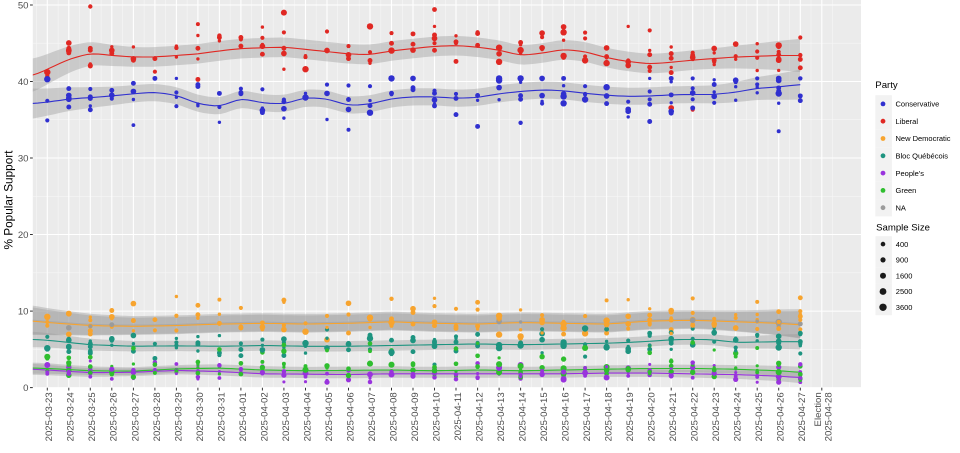 This screenshot has width=960, height=453. Describe the element at coordinates (566, 416) in the screenshot. I see `svg-text: 2025-04-16` at that location.